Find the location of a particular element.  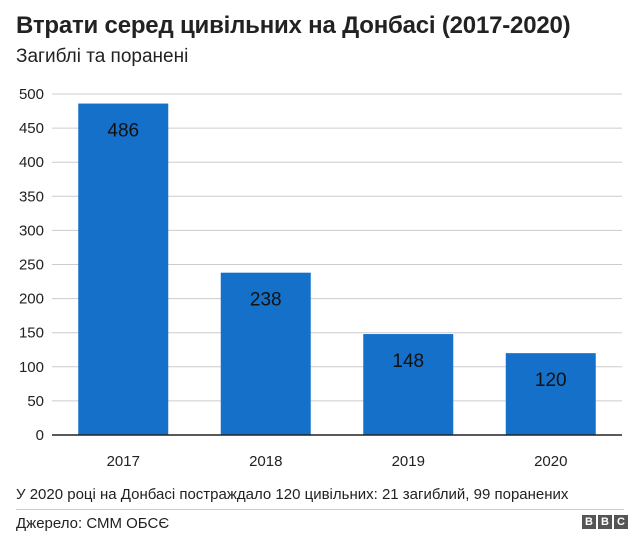

bar-value-label: 120 is located at coordinates (551, 380).